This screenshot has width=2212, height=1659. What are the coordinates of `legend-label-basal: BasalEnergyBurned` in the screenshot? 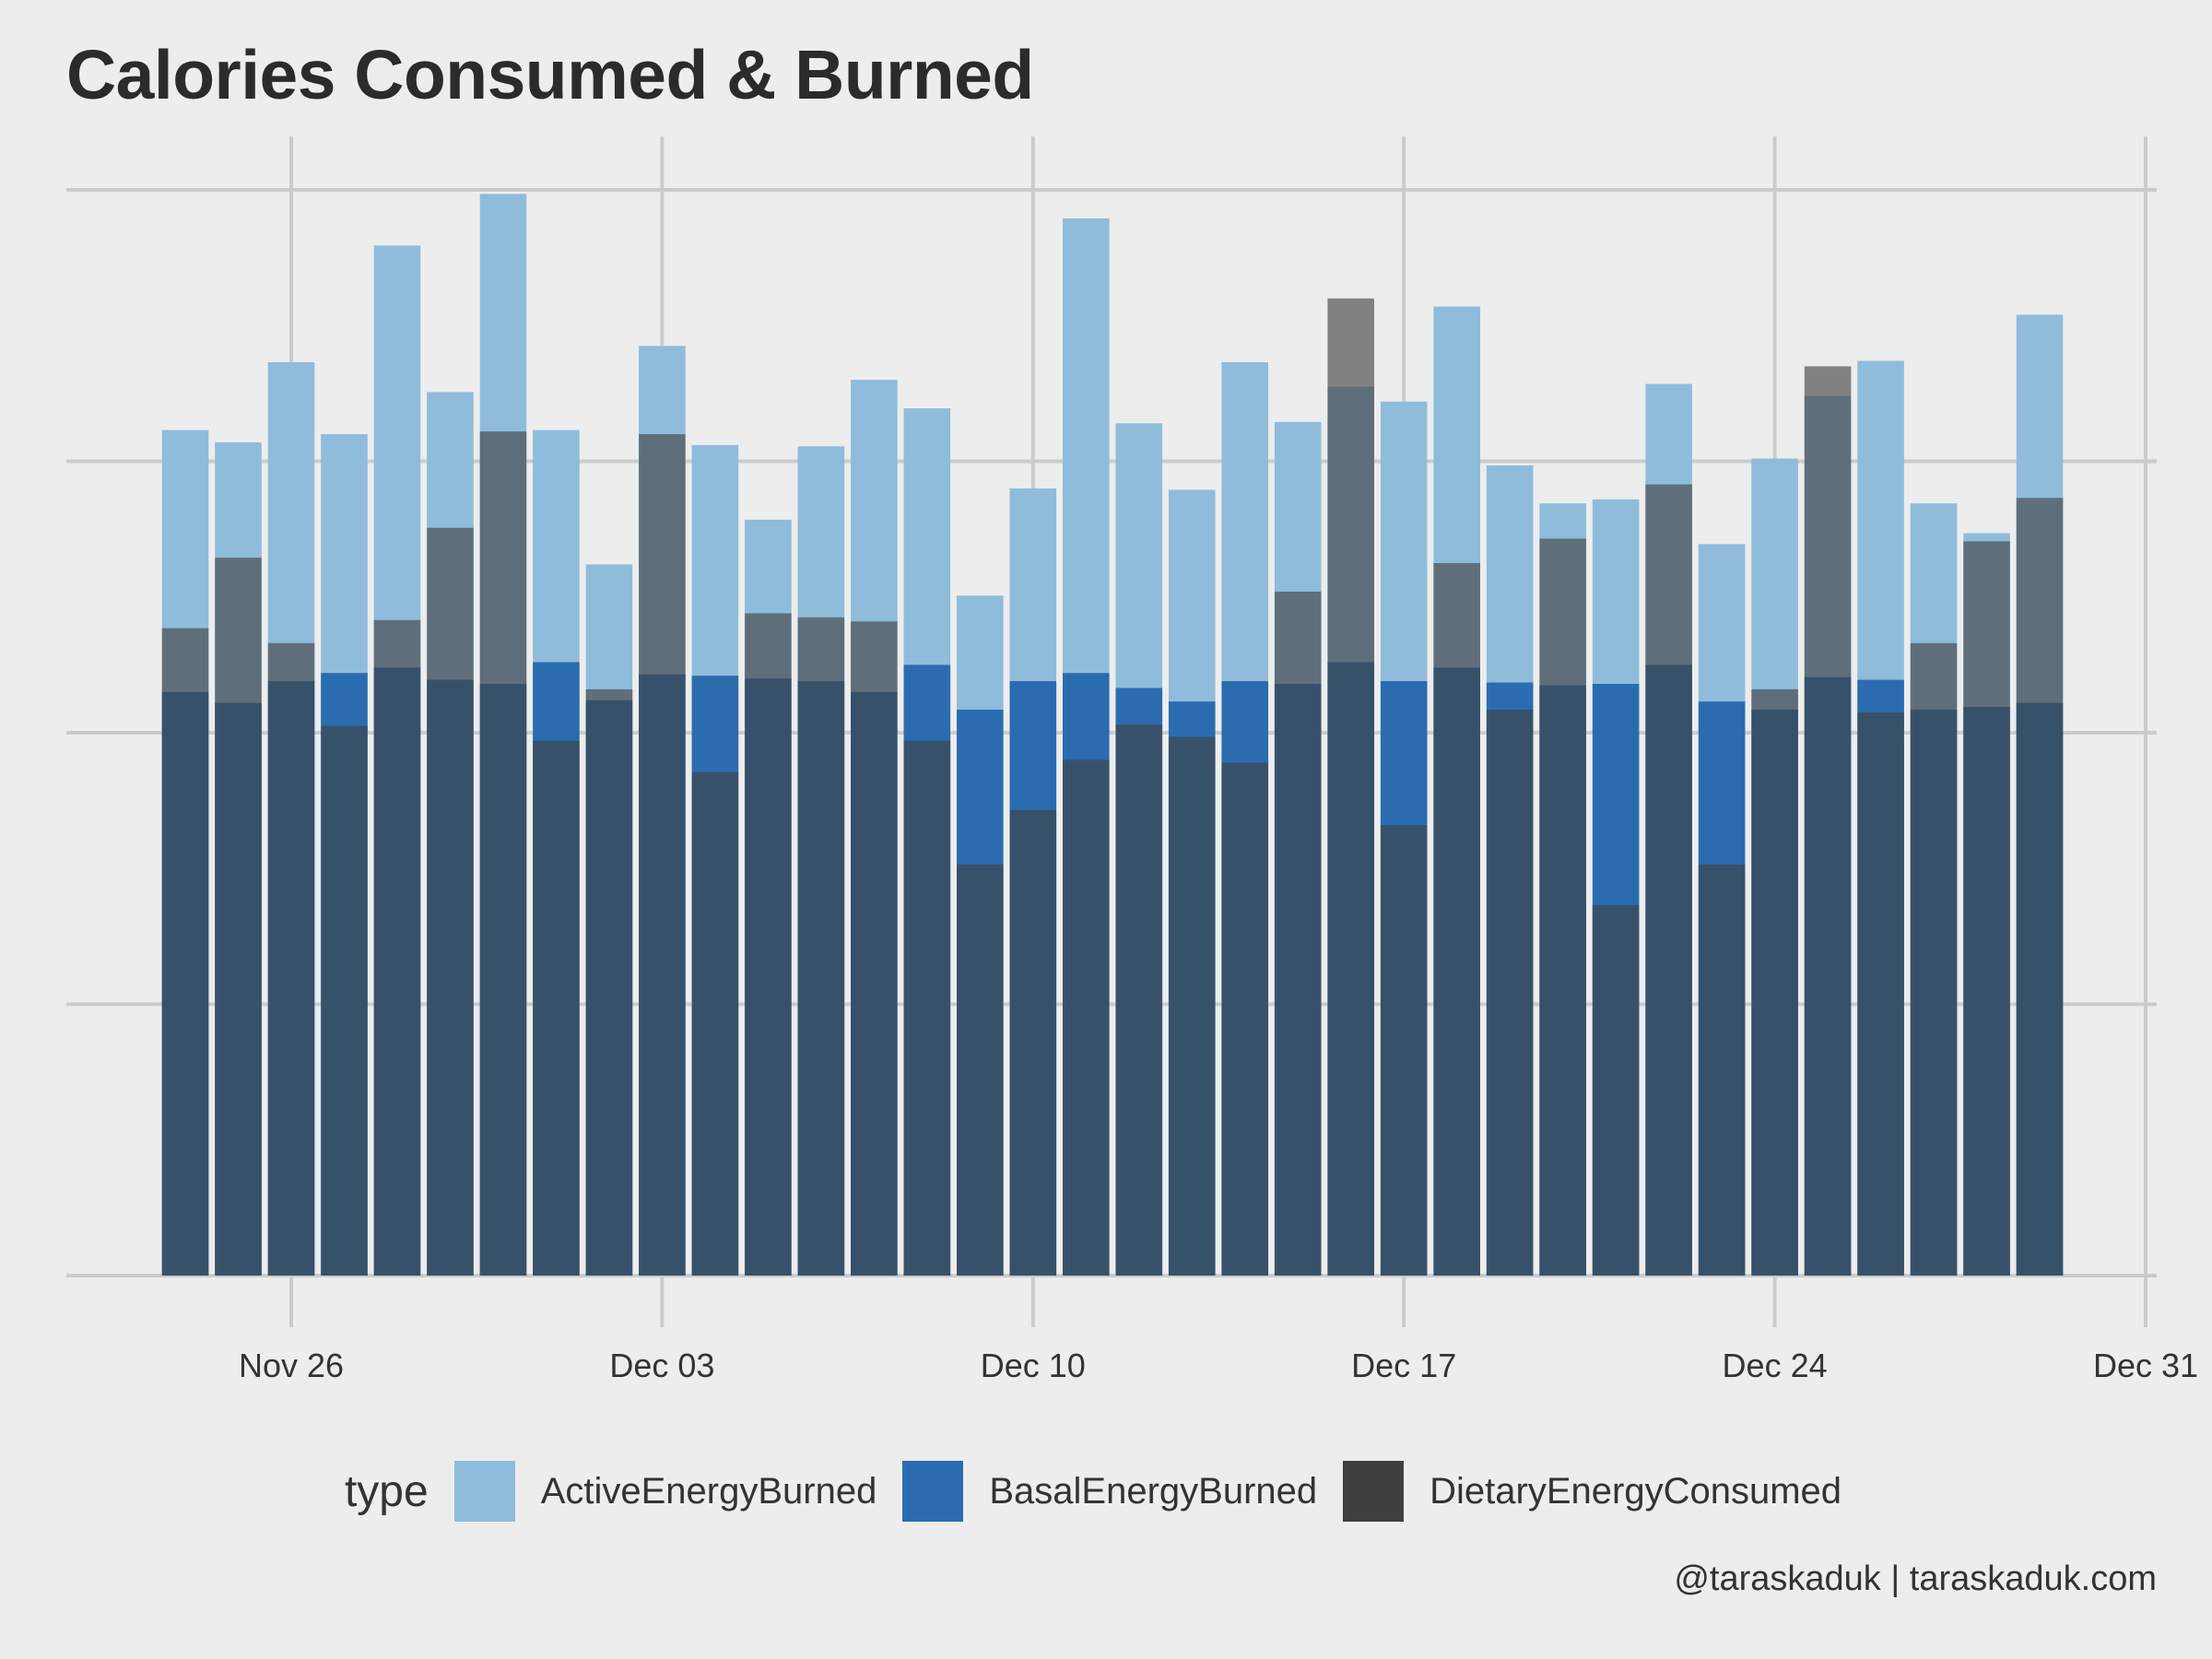 It's located at (1153, 1491).